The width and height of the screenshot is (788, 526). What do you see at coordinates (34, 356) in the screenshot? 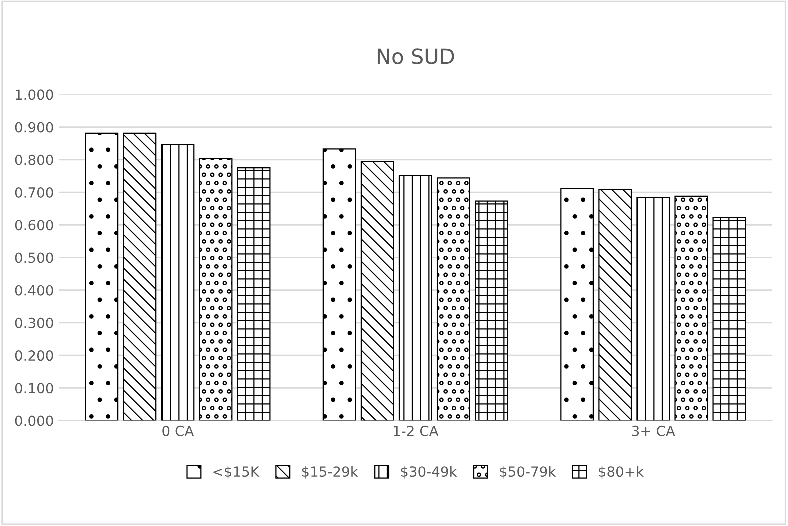
I see `y-tick-label: 0.200` at bounding box center [34, 356].